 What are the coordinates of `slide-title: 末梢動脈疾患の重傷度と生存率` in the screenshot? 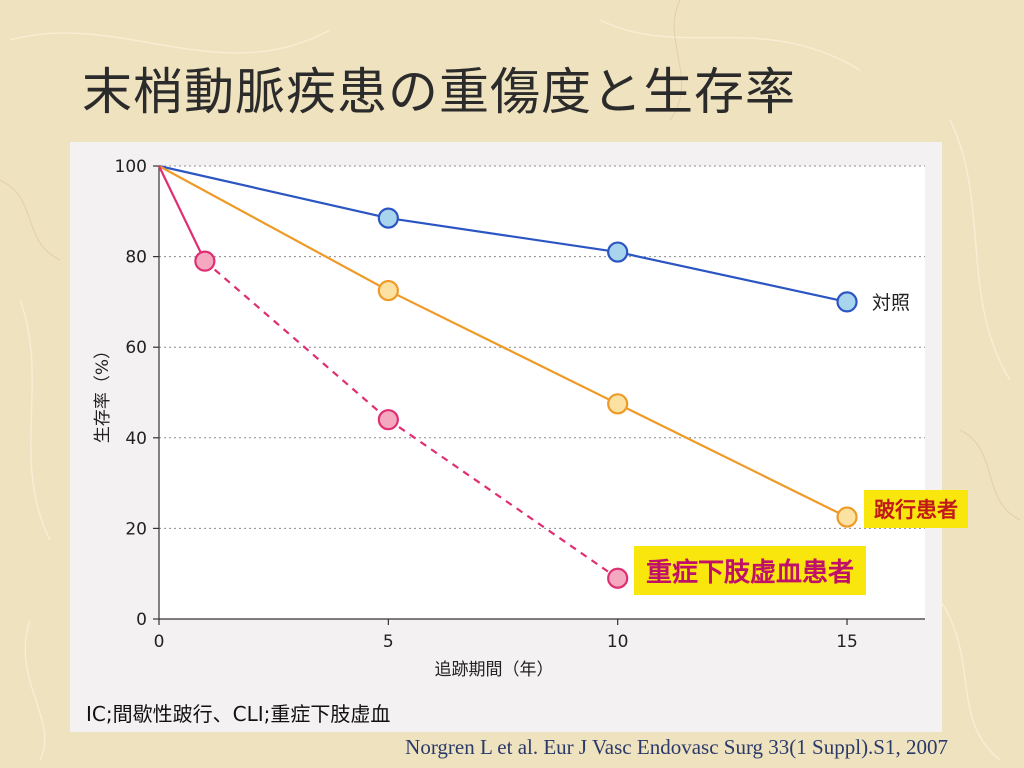 It's located at (439, 92).